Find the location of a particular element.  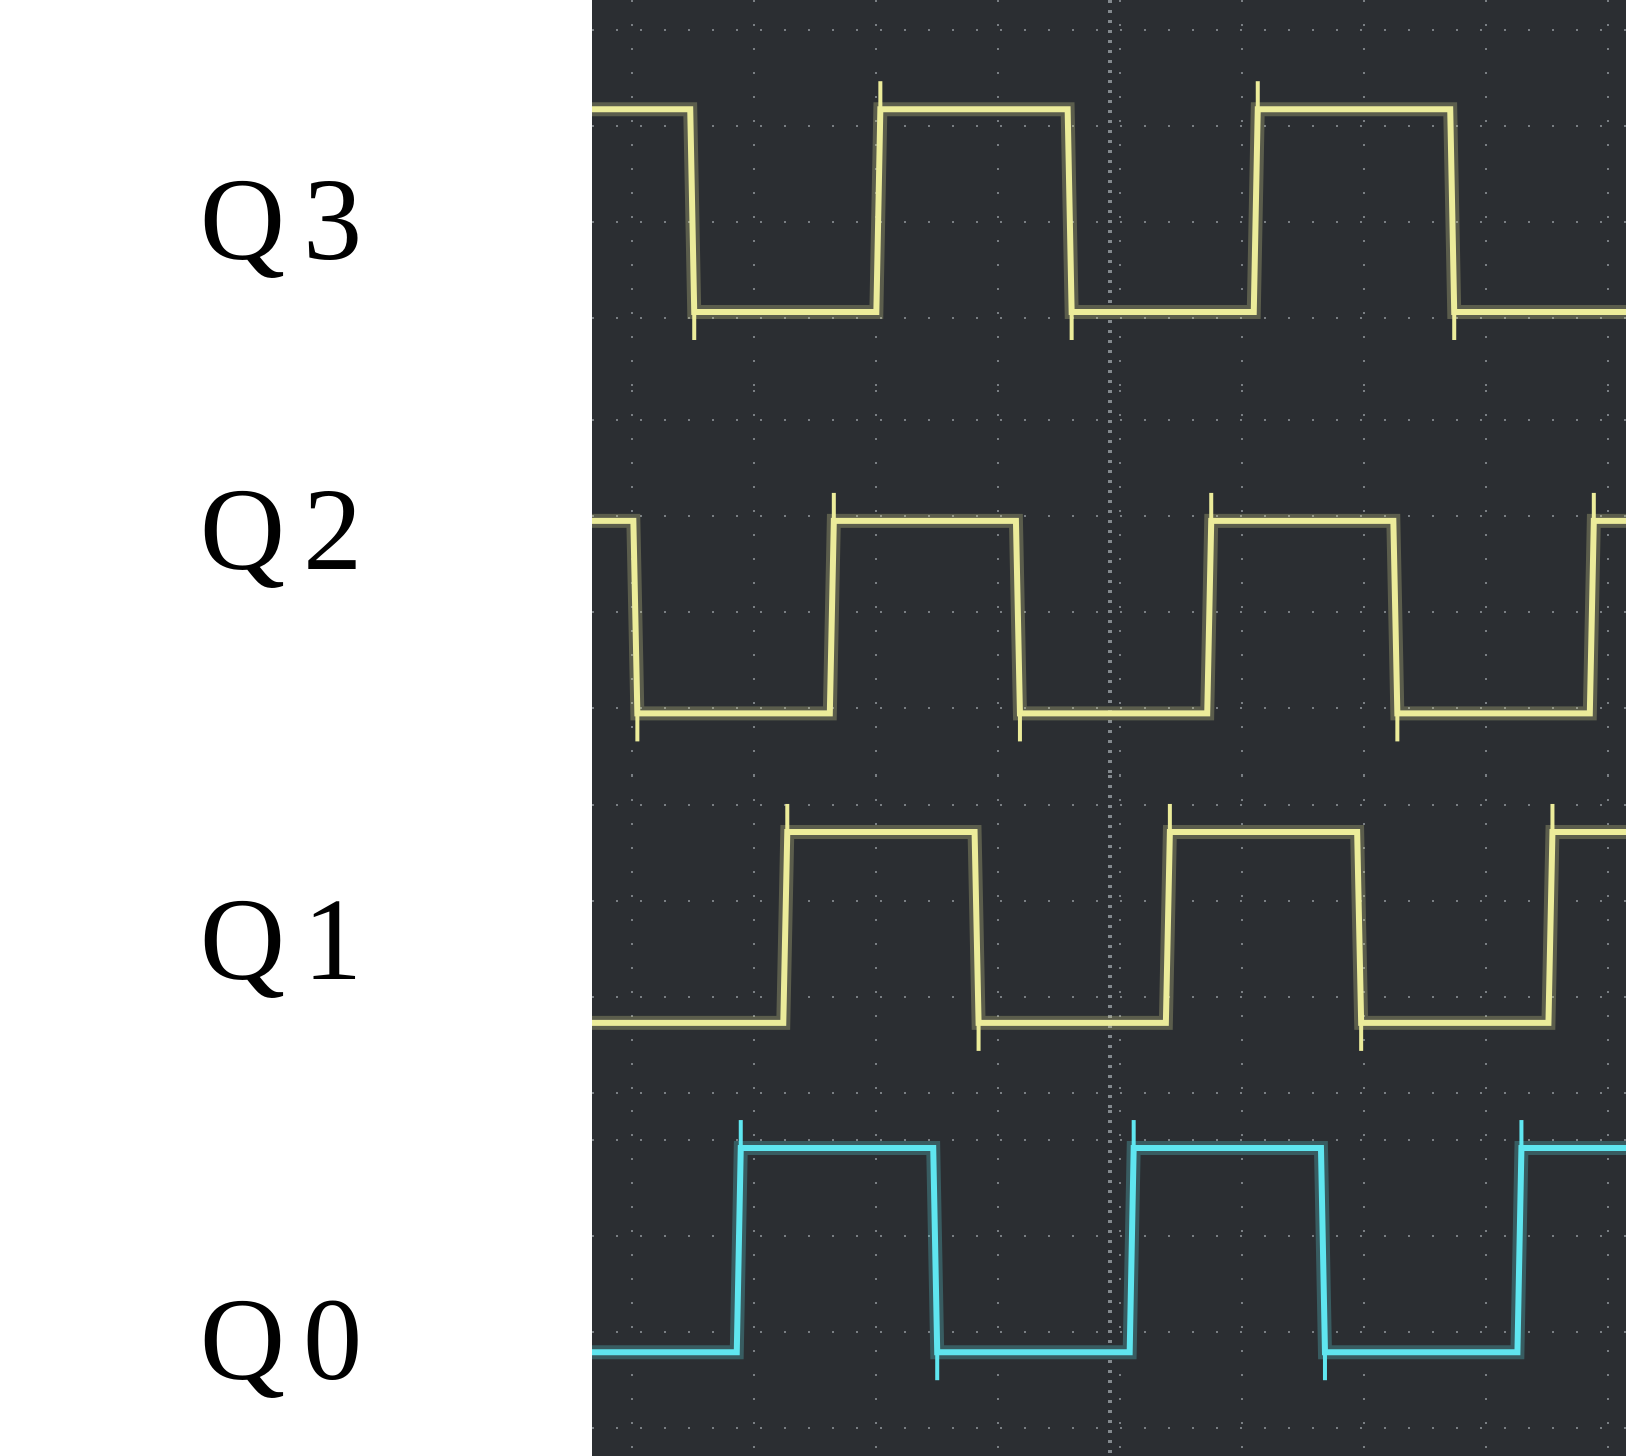

trace-q3 is located at coordinates (1109, 210).